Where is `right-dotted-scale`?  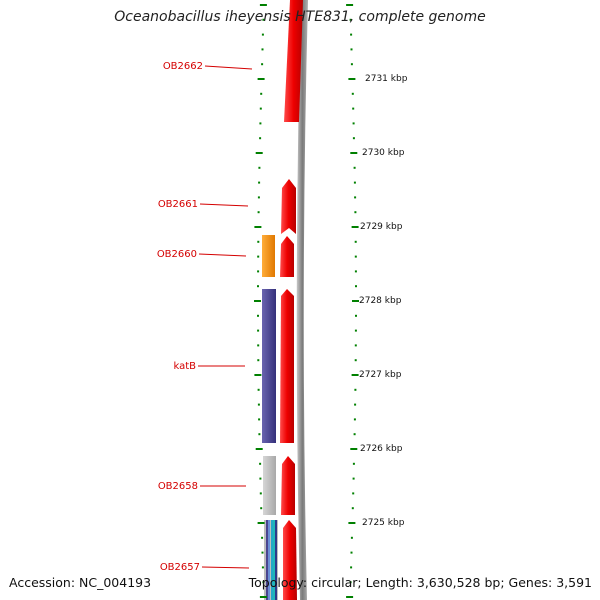
right-dotted-scale is located at coordinates (352, 301).